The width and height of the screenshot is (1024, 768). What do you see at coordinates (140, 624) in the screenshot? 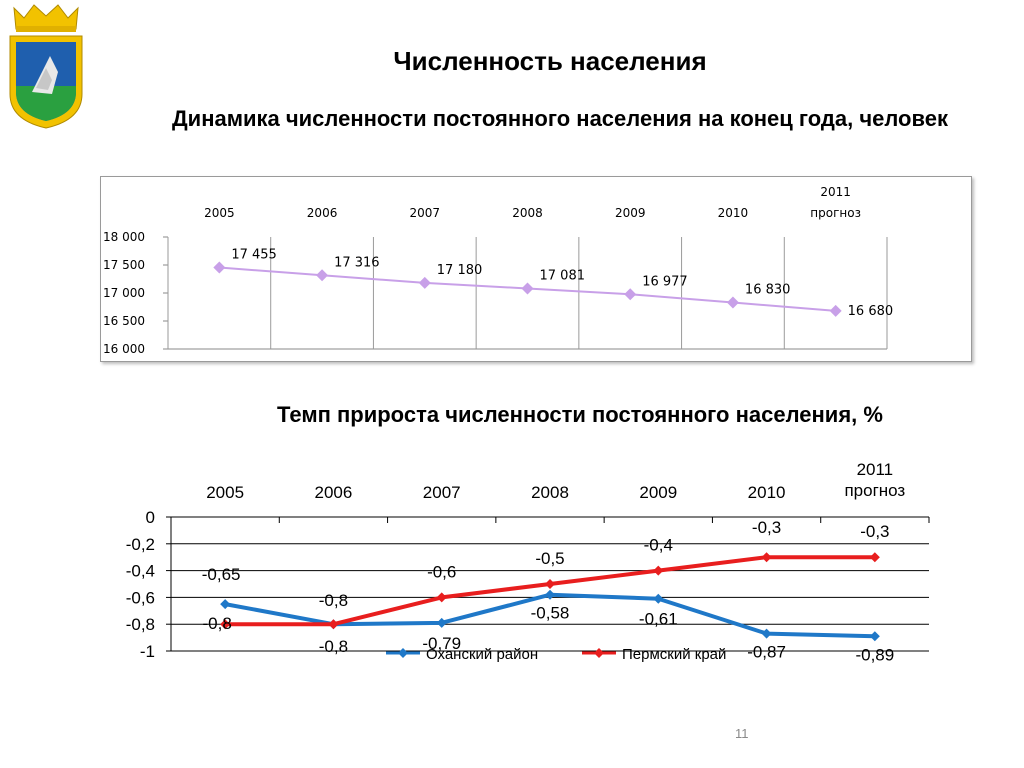
I see `chart2-y-tick-label: -0,8` at bounding box center [140, 624].